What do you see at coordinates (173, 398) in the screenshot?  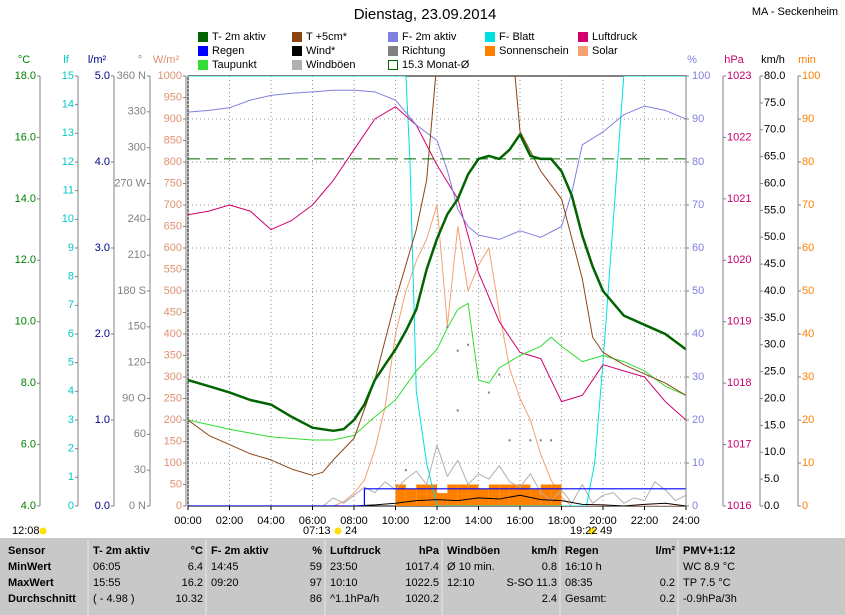 I see `y-tick-label: 250` at bounding box center [173, 398].